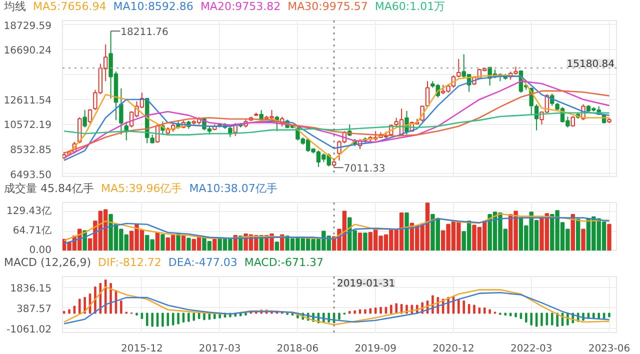 The height and width of the screenshot is (354, 640). I want to click on y-tick-label: 1836.15, so click(31, 288).